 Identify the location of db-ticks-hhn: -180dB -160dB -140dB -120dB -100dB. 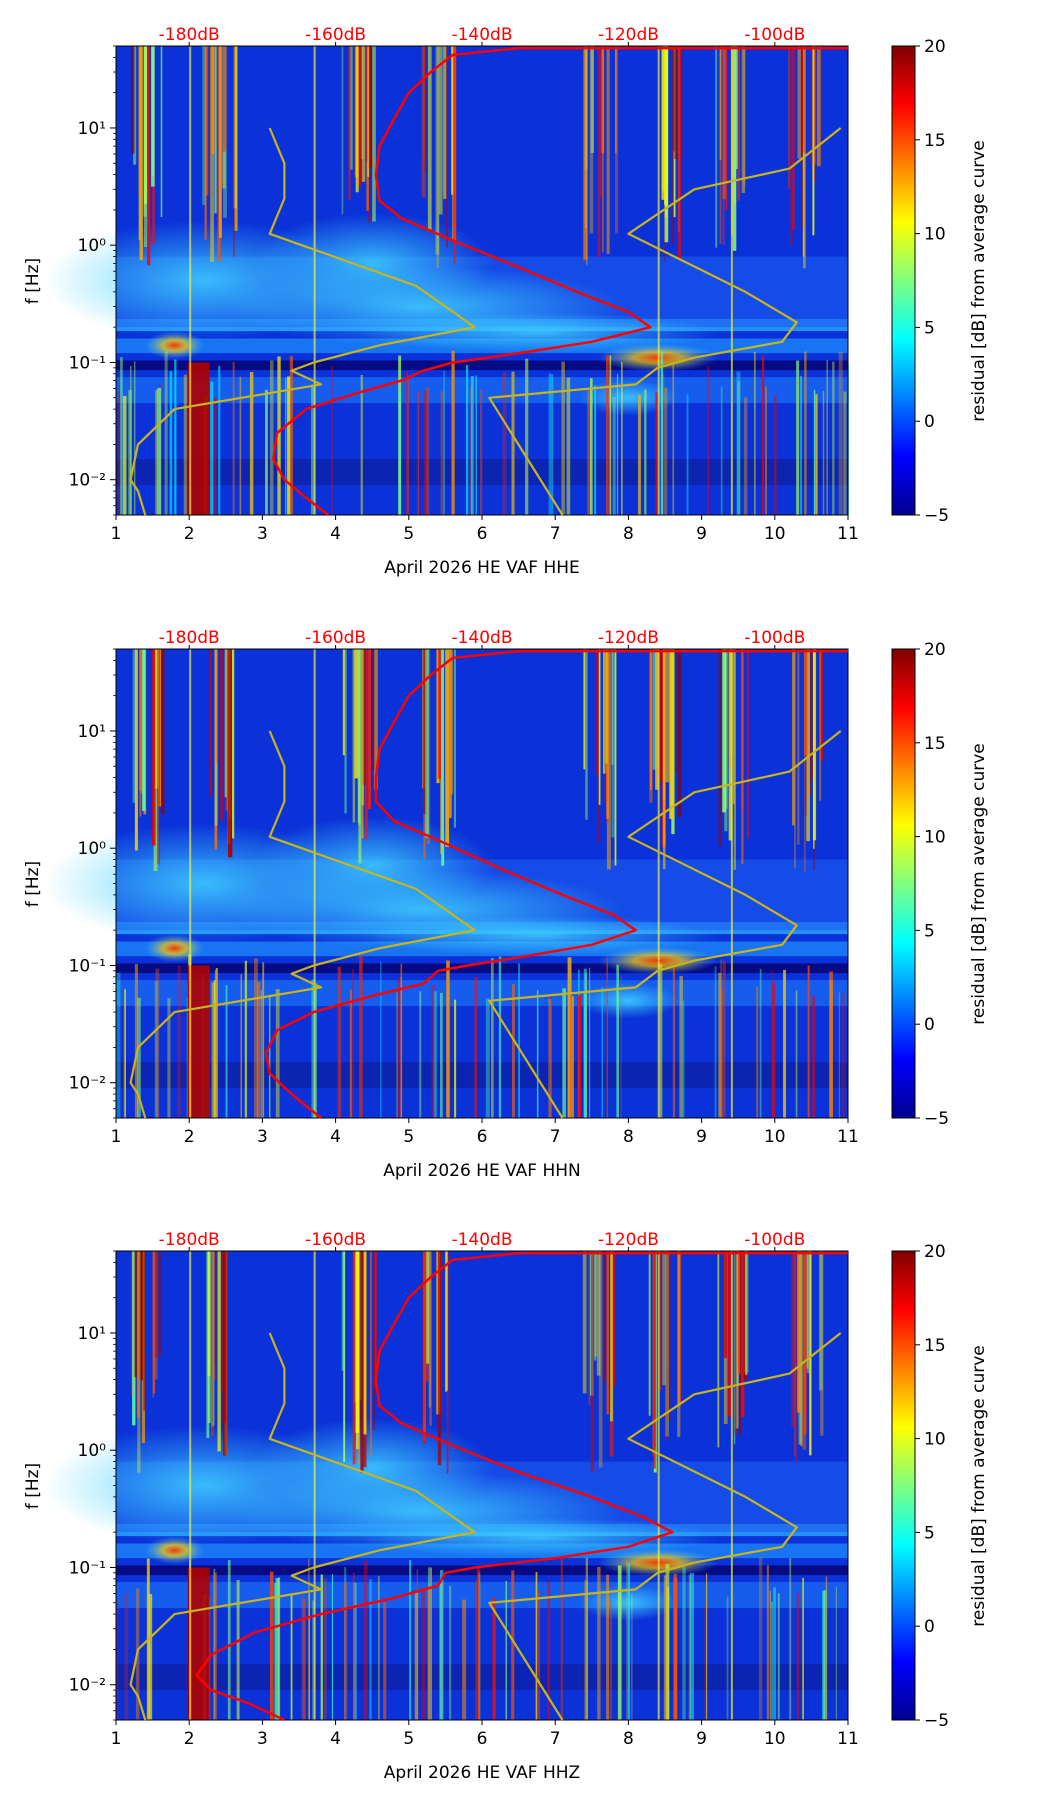
(482, 638).